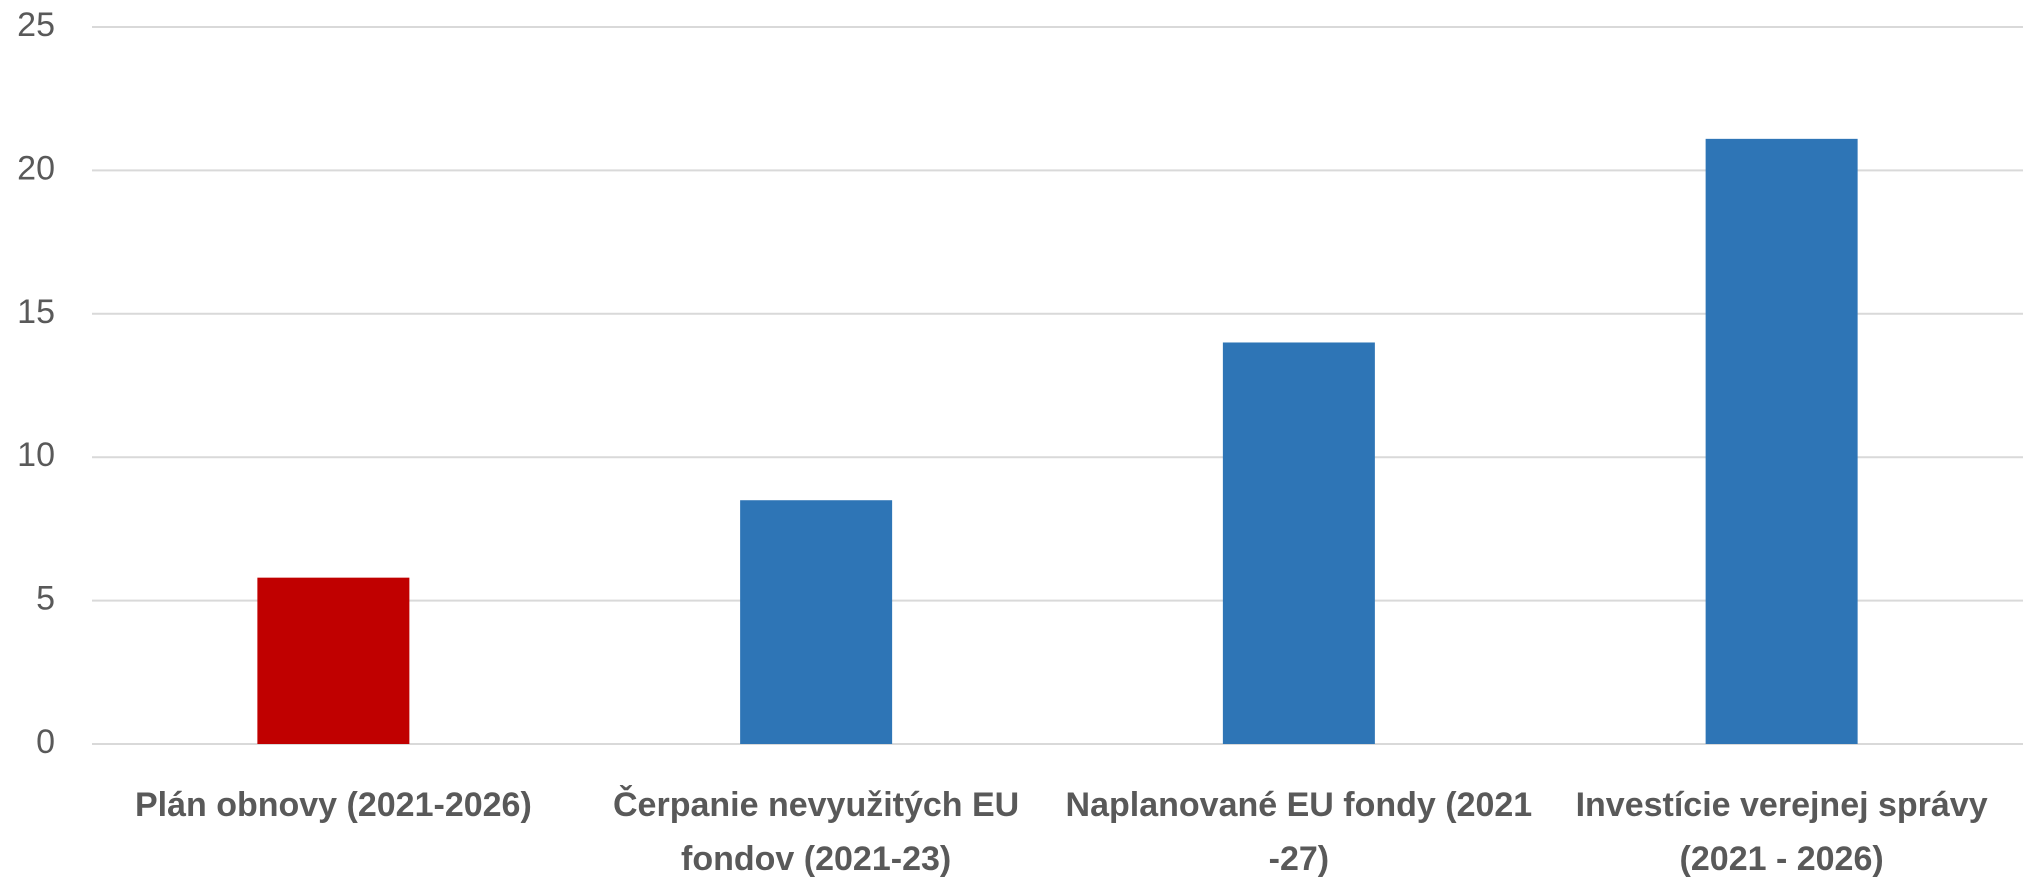  I want to click on x-tick-label: Naplanované EU fondy (2021 -27), so click(1299, 832).